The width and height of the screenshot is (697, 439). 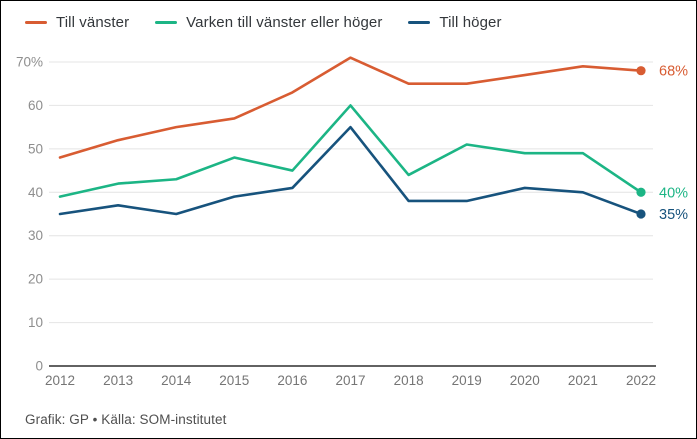 What do you see at coordinates (93, 22) in the screenshot?
I see `legend-item-label: Till vänster` at bounding box center [93, 22].